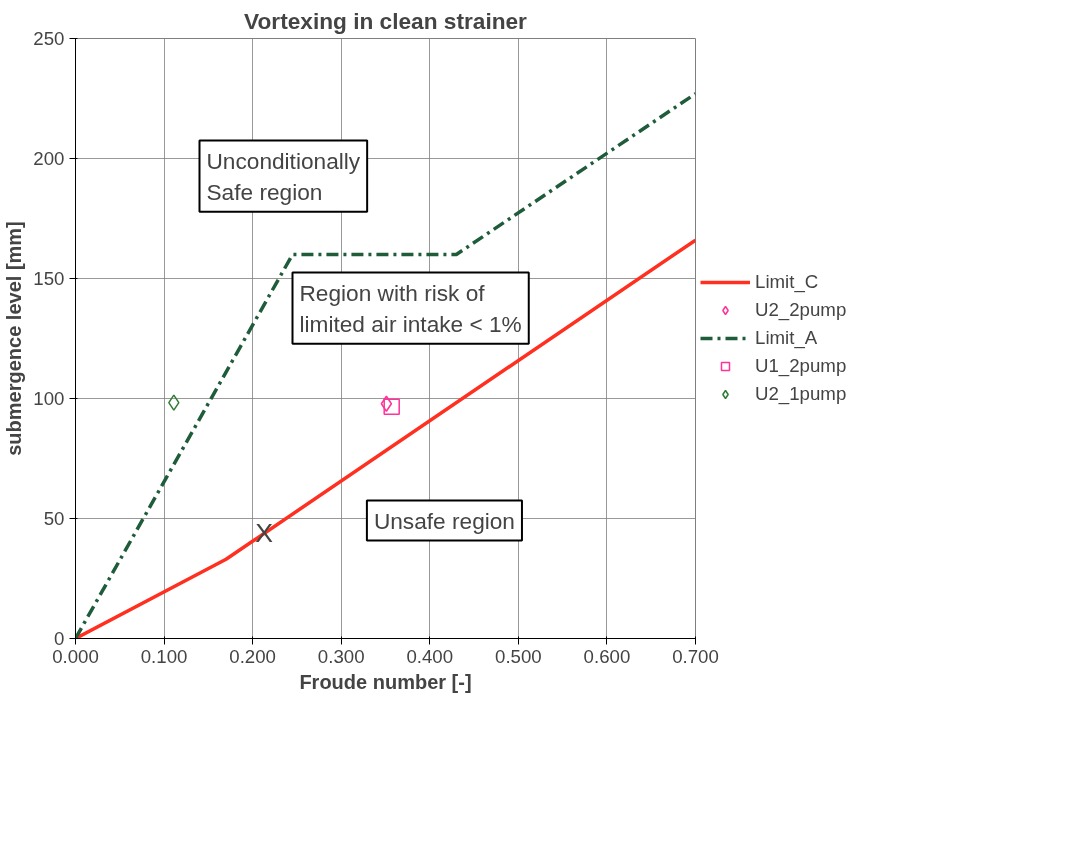  What do you see at coordinates (787, 282) in the screenshot?
I see `legend-label: Limit_C` at bounding box center [787, 282].